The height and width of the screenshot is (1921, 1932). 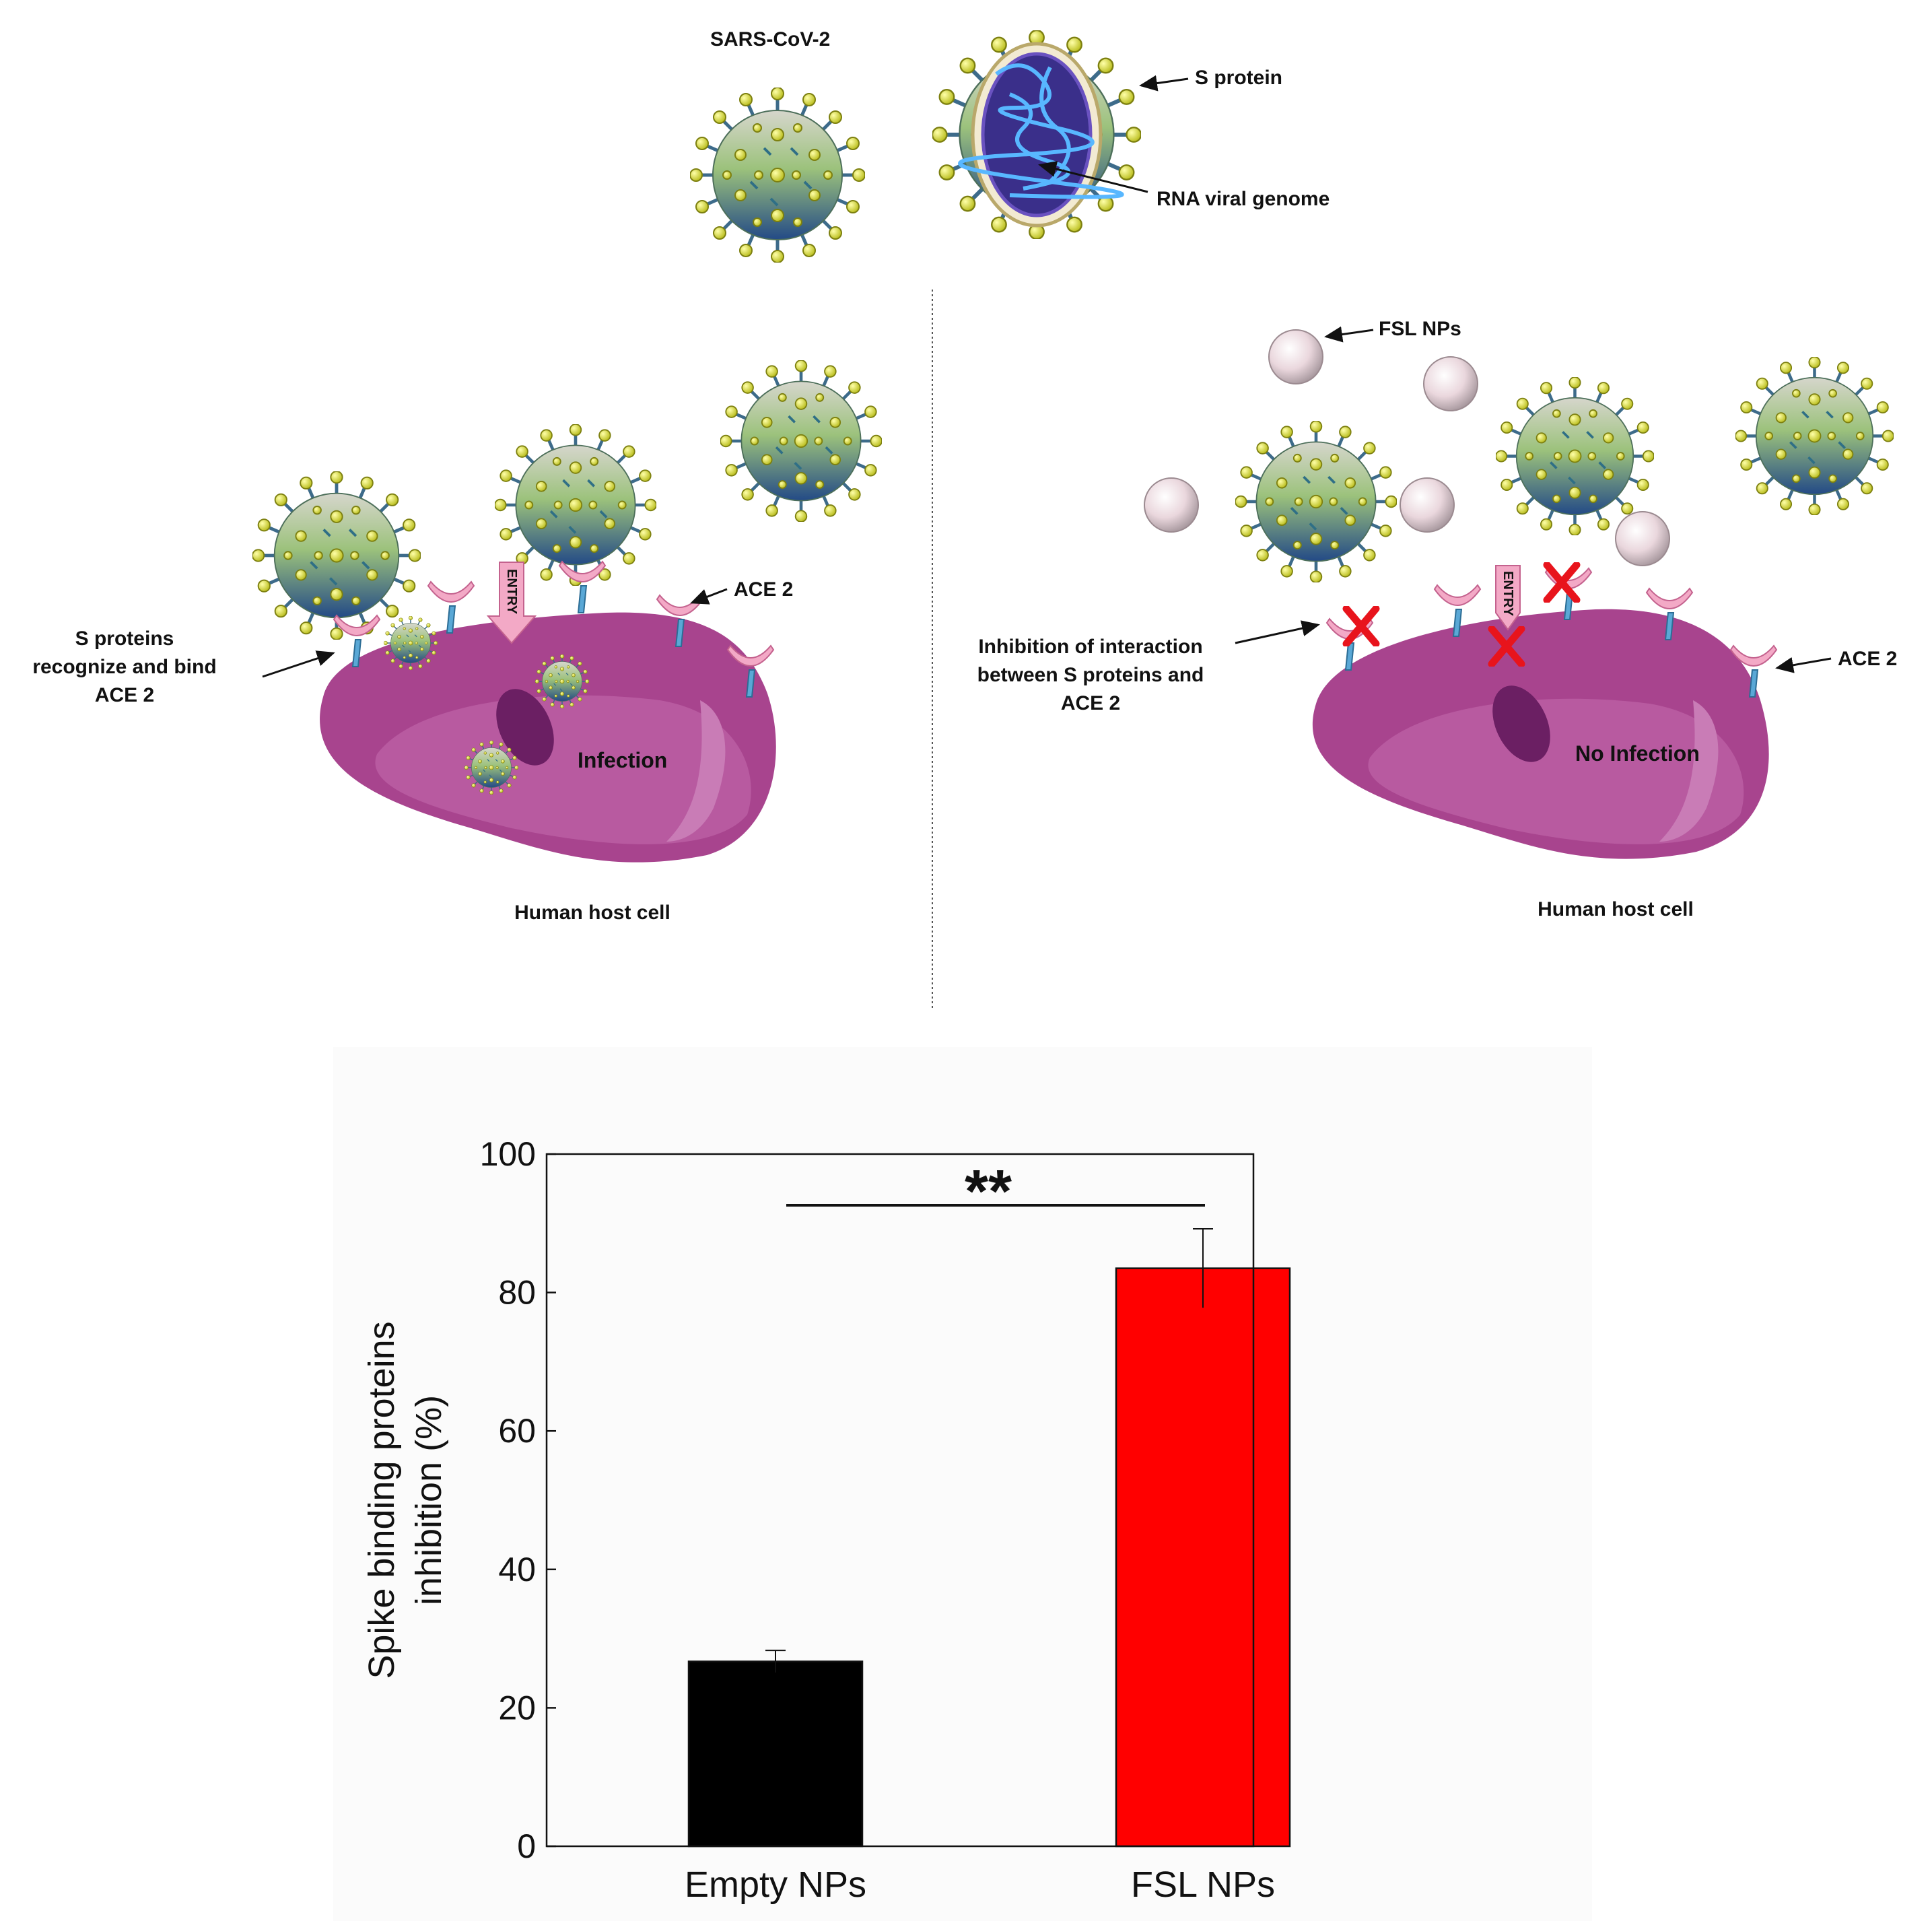 I want to click on entry-arrow-right: ENTRY, so click(x=1508, y=598).